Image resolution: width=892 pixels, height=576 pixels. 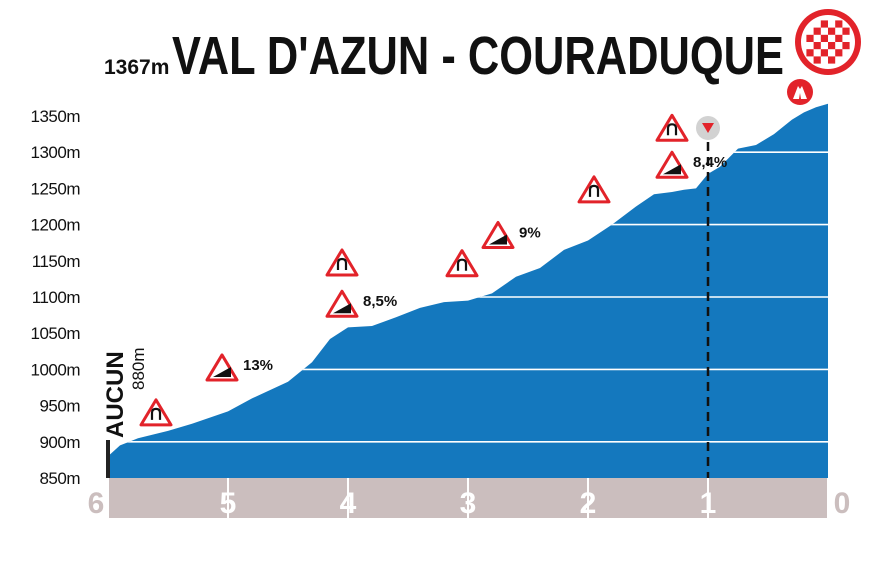 I want to click on x-tick-label: 3, so click(x=468, y=503).